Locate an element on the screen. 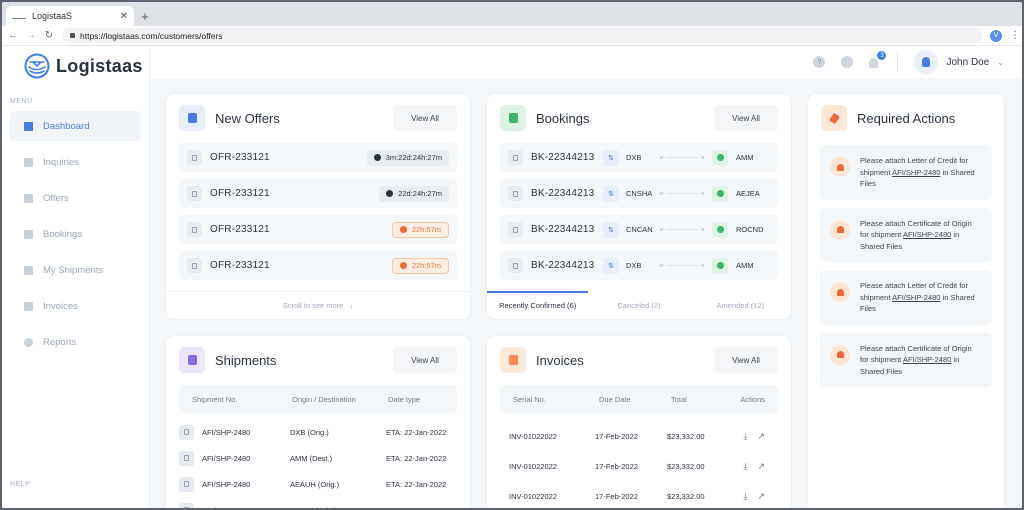 The width and height of the screenshot is (1024, 510). sidebar-item-offers: Offers is located at coordinates (75, 198).